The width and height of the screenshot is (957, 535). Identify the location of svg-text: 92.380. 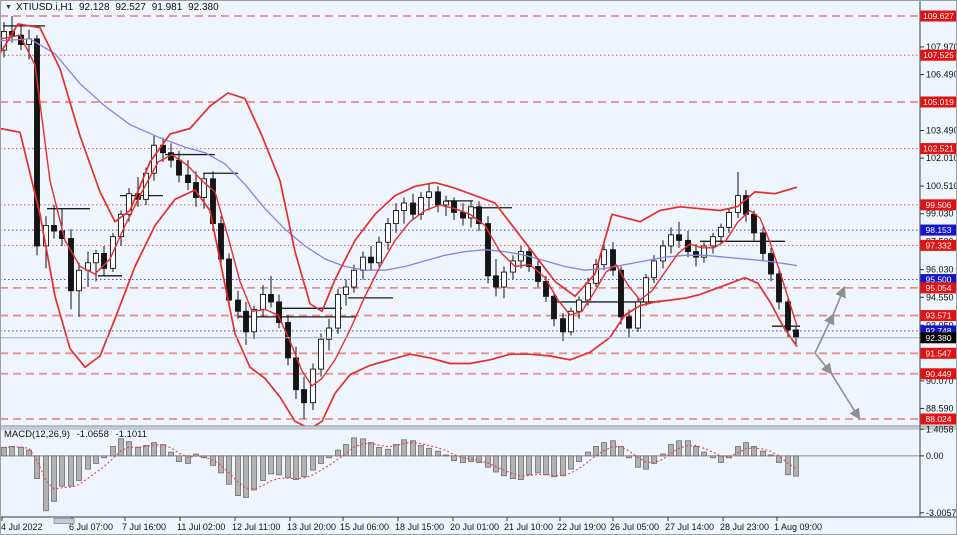
(939, 338).